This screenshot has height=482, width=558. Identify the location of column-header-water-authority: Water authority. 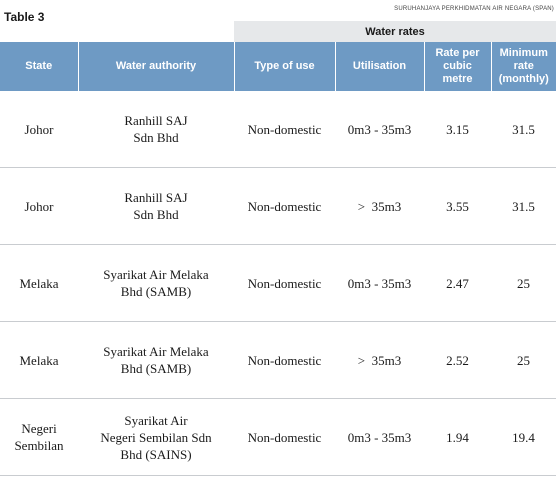
(155, 66).